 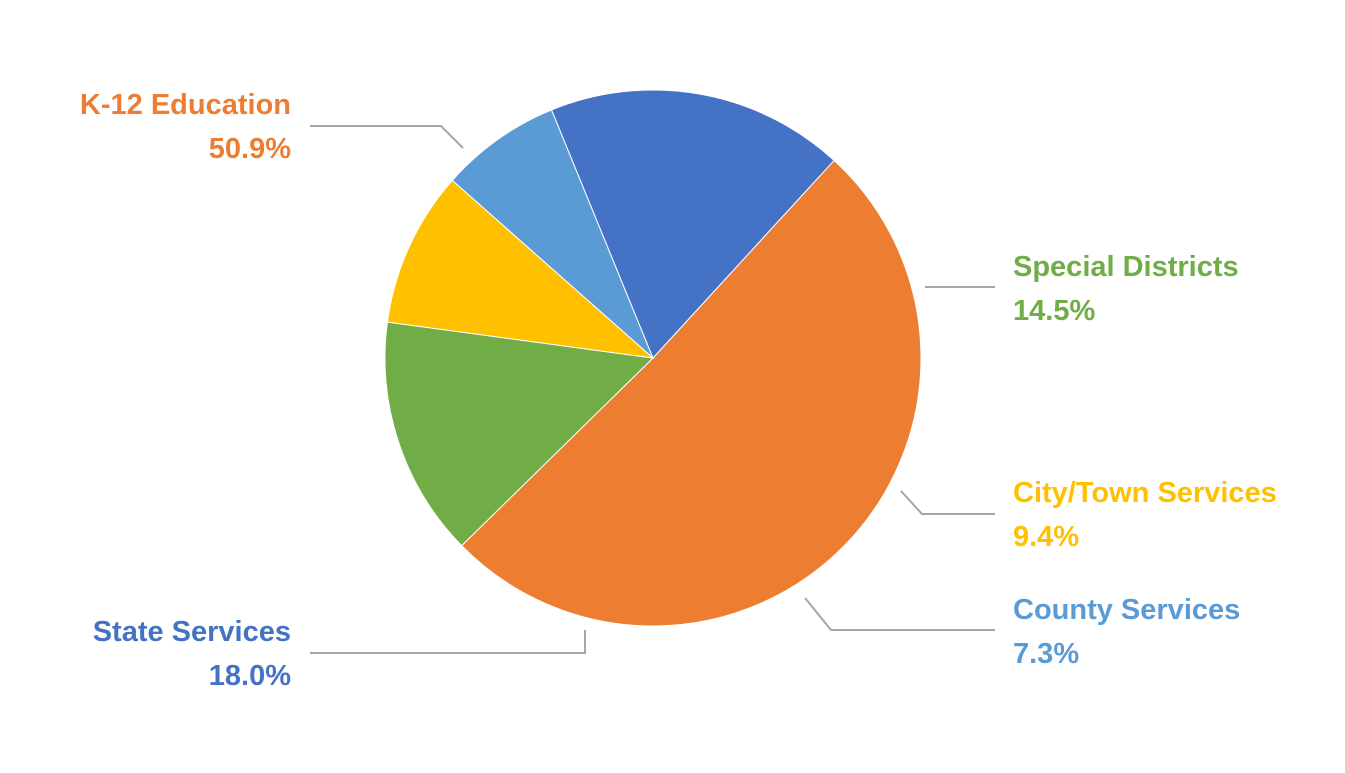 What do you see at coordinates (1046, 654) in the screenshot?
I see `data-label-percent: 7.3%` at bounding box center [1046, 654].